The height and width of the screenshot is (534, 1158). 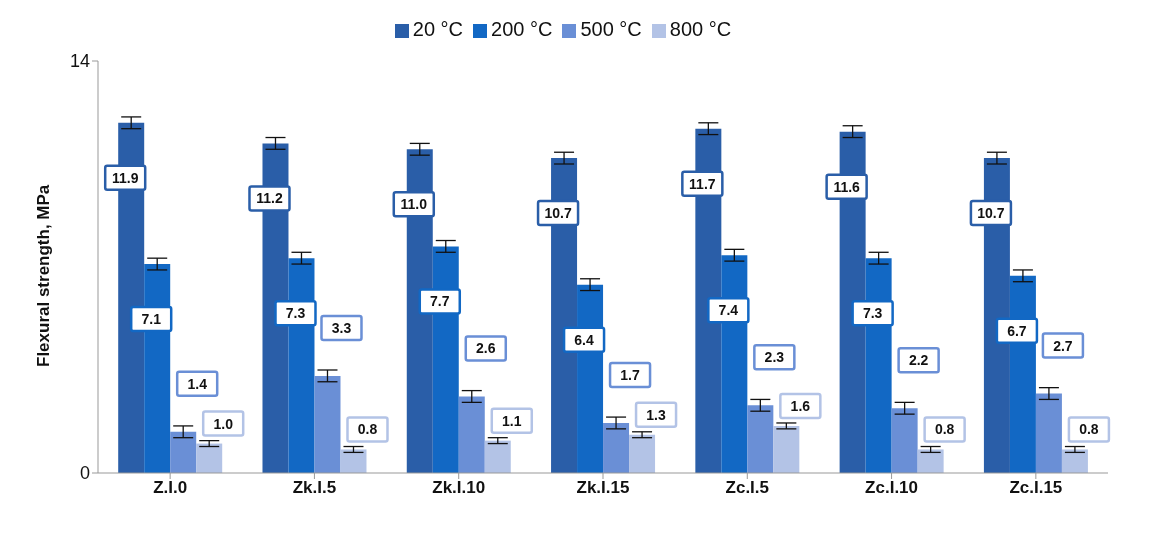 I want to click on data-label: 1.1, so click(x=512, y=420).